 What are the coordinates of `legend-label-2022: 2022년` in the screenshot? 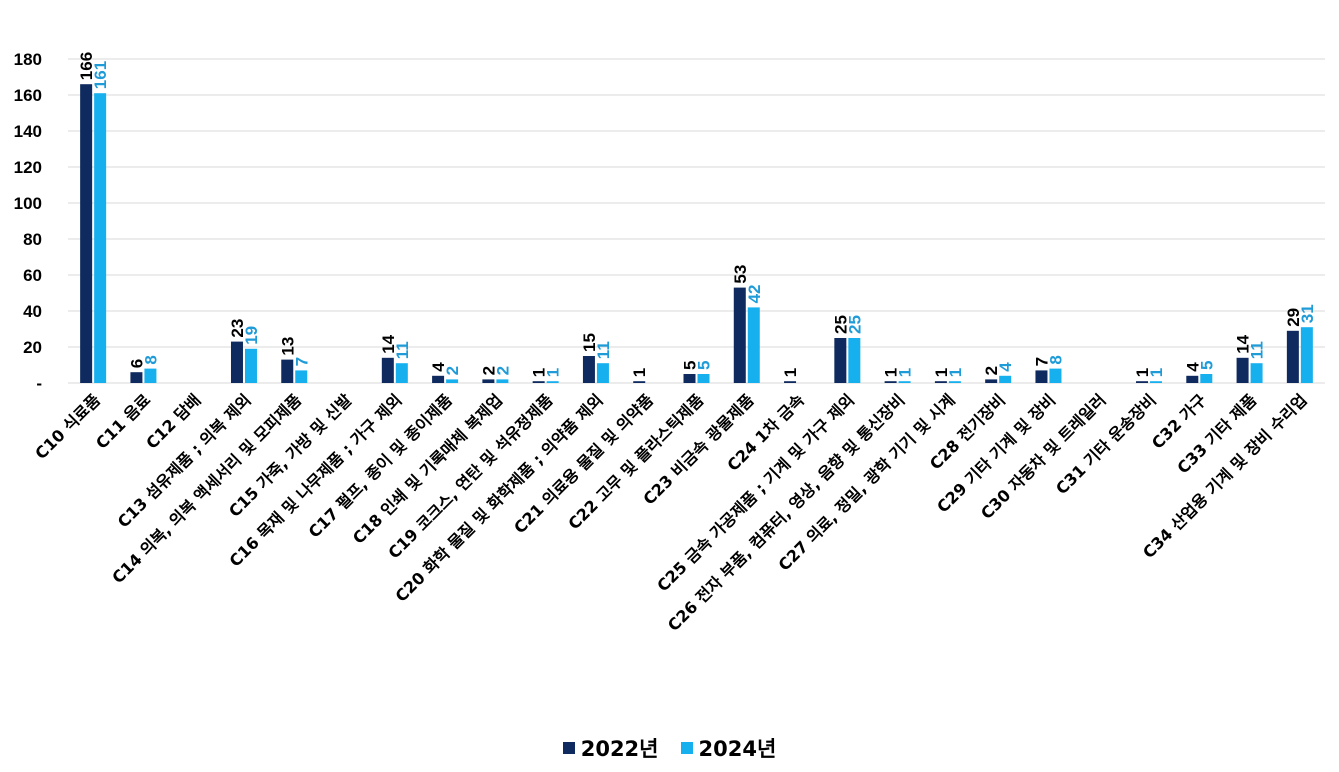 It's located at (619, 749).